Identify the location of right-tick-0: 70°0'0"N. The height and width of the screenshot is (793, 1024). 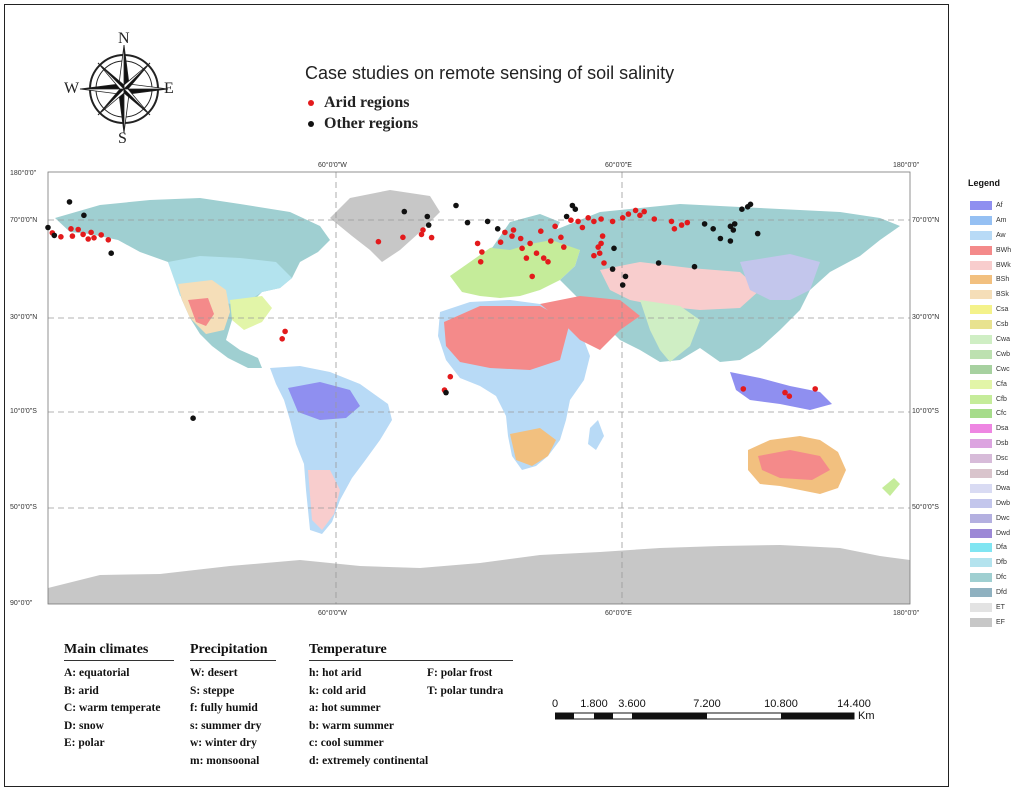
(926, 220).